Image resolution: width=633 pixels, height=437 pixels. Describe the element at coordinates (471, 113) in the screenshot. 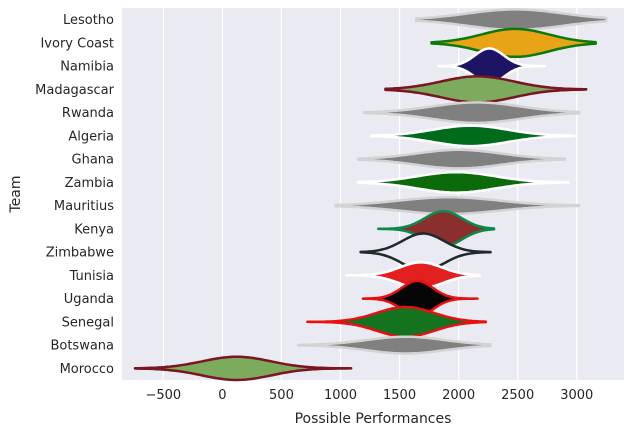

I see `violin-rwanda` at that location.